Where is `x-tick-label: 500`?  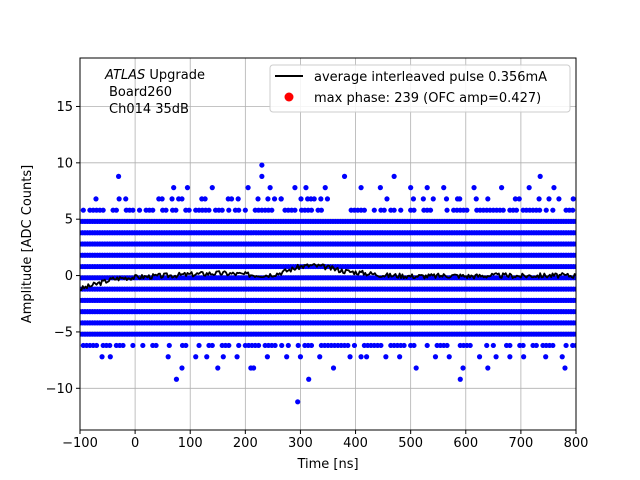 x-tick-label: 500 is located at coordinates (410, 443).